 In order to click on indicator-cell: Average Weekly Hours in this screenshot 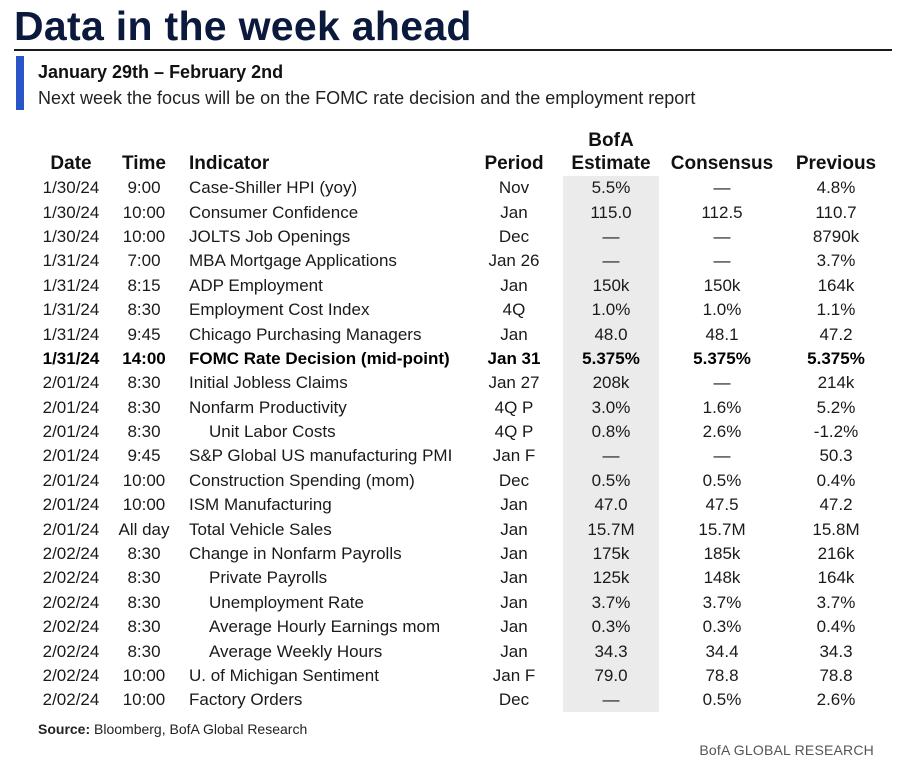, I will do `click(296, 651)`.